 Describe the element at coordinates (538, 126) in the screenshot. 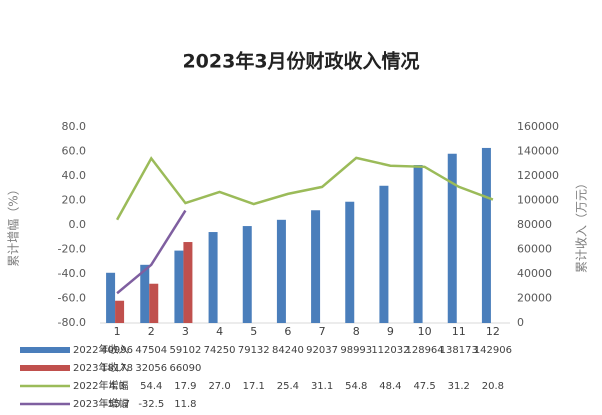

I see `y2-tick-label: 160000` at that location.